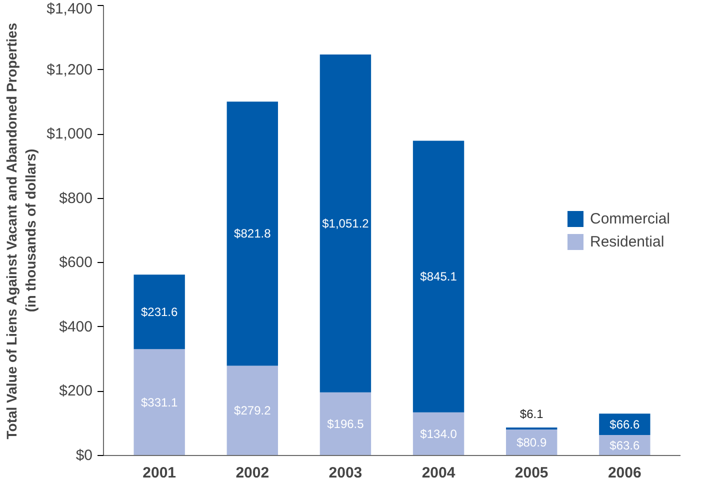 This screenshot has width=708, height=489. I want to click on y-axis-title: Total Value of Liens Against Vacant and Abandoned Properties (in thousands of dollars), so click(21, 231).